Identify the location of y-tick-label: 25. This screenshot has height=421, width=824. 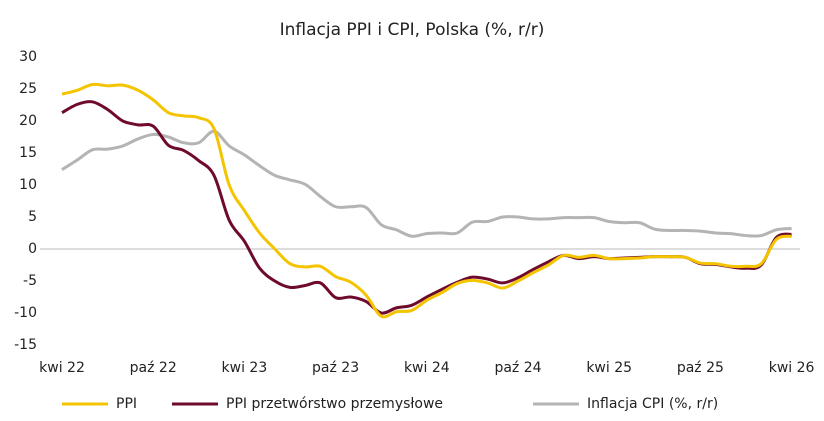
(28, 89).